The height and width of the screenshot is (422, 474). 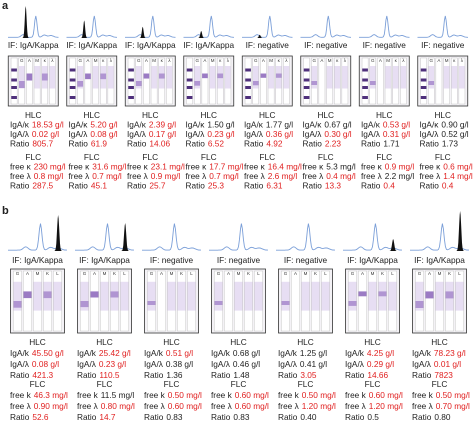 What do you see at coordinates (431, 417) in the screenshot?
I see `result-line: Ratio 0.80` at bounding box center [431, 417].